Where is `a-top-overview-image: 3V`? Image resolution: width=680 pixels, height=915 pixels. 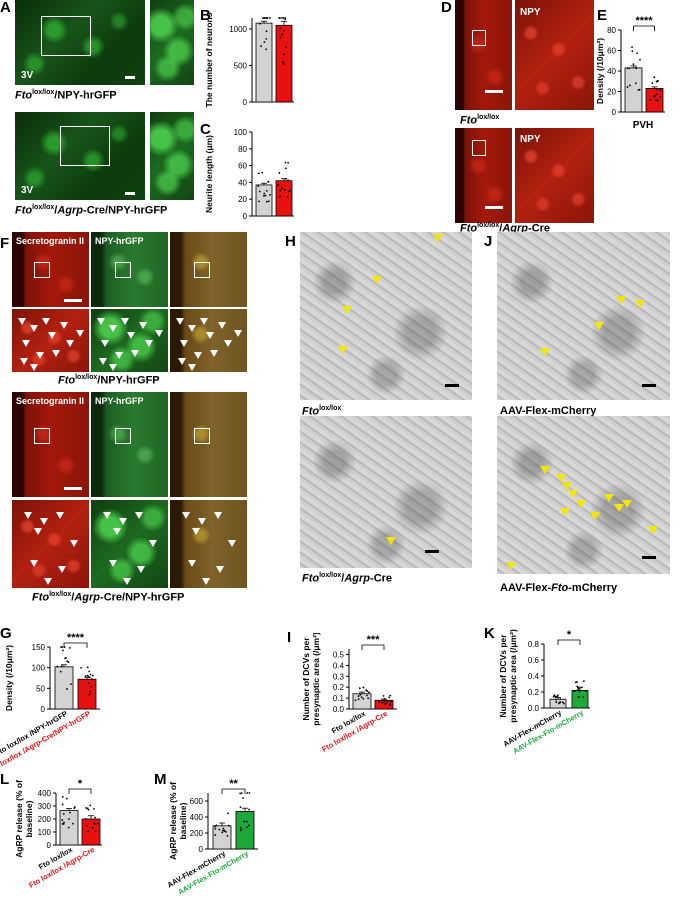 a-top-overview-image: 3V is located at coordinates (80, 42).